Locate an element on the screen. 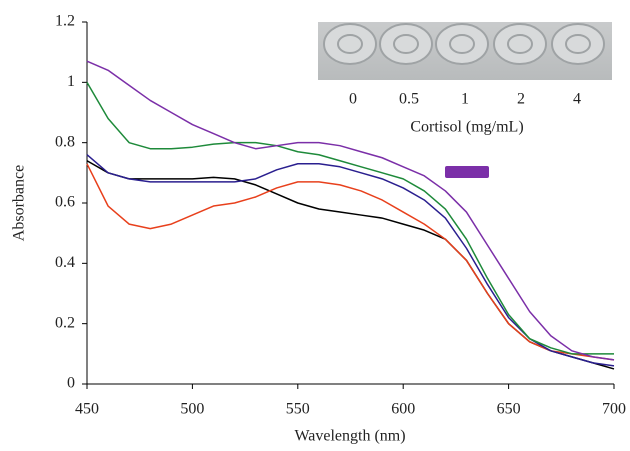 Image resolution: width=630 pixels, height=451 pixels. inset-label: 0.5 is located at coordinates (409, 99).